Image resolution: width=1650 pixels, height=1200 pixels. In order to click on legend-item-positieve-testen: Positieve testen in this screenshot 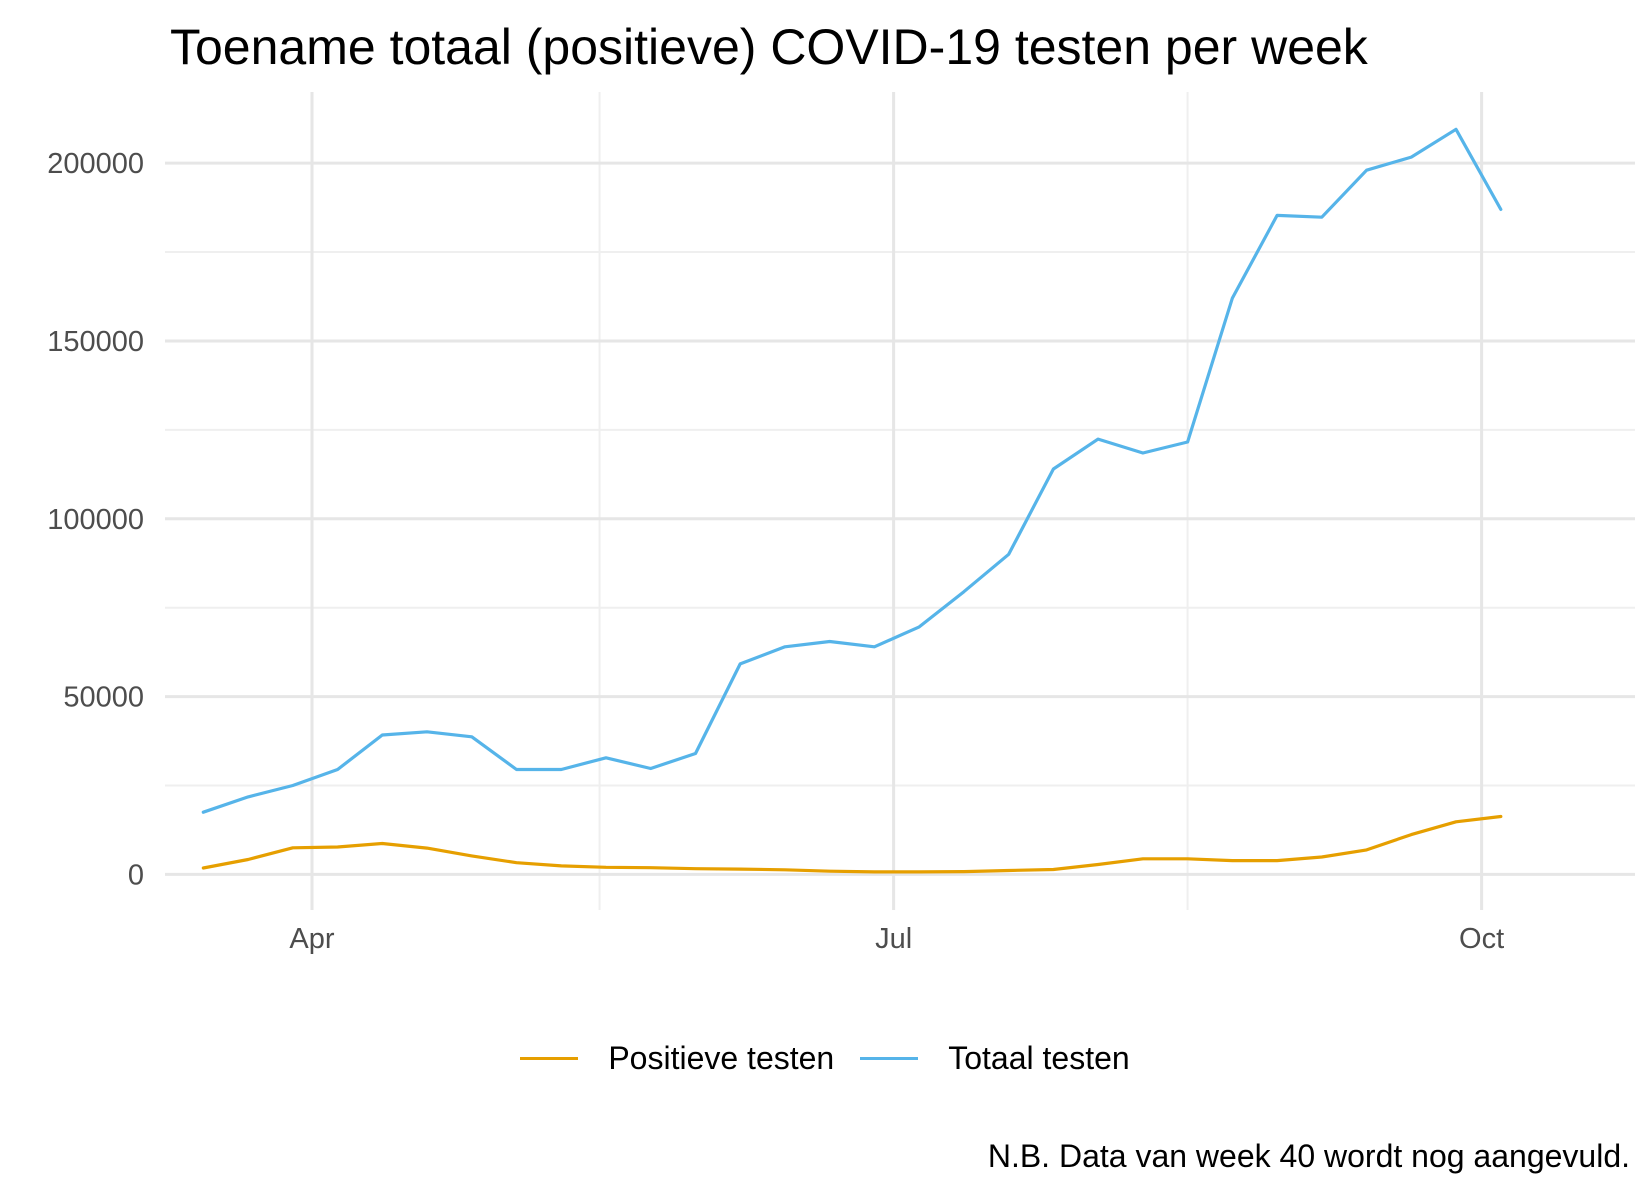, I will do `click(677, 1058)`.